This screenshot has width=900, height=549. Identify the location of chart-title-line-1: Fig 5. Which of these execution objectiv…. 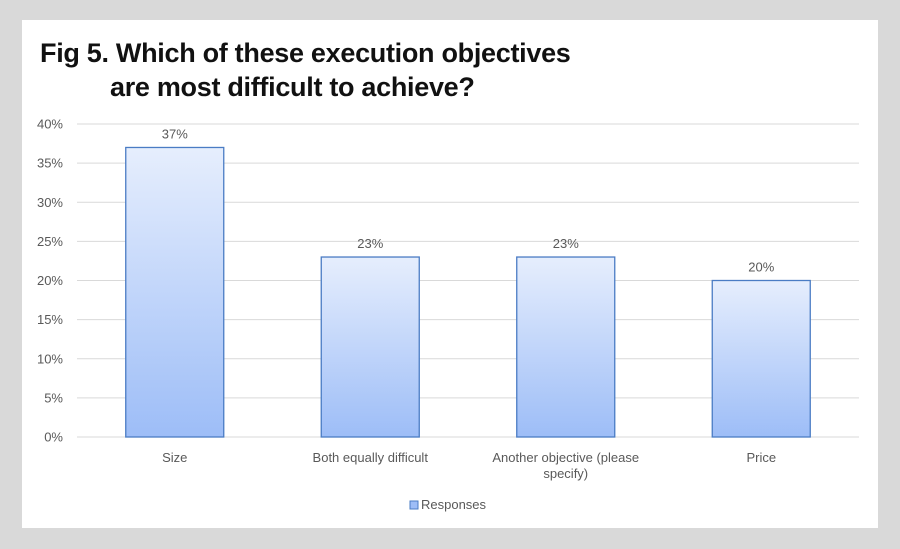
(305, 53).